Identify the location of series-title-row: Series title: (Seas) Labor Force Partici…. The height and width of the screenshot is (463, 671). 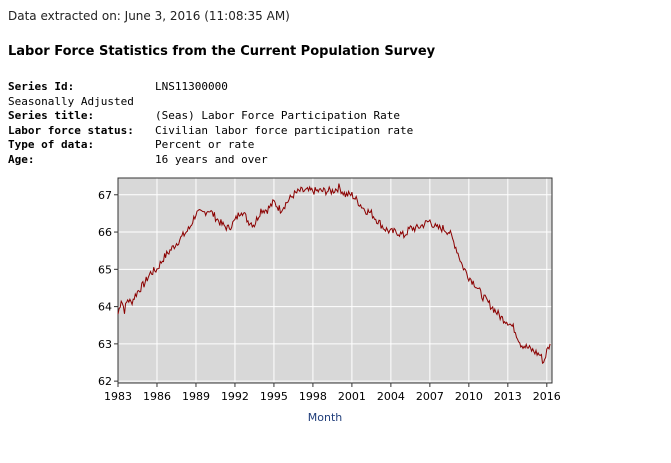
(210, 116).